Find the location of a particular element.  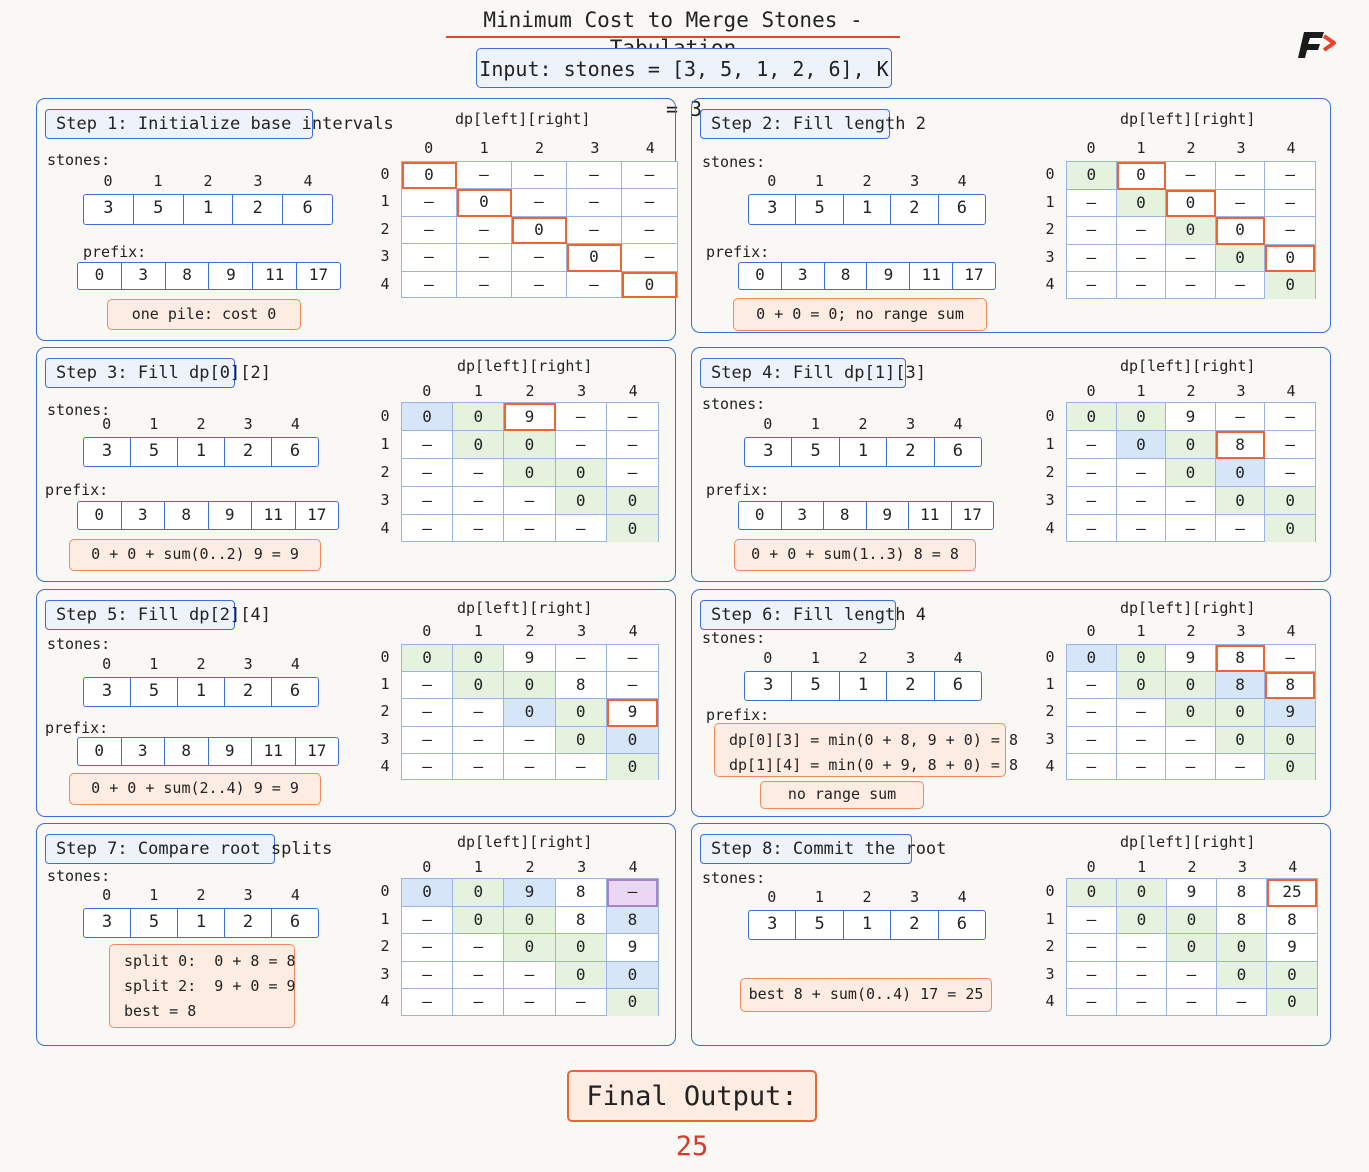

note-box: best 8 + sum(0..4) 17 = 25 is located at coordinates (866, 995).